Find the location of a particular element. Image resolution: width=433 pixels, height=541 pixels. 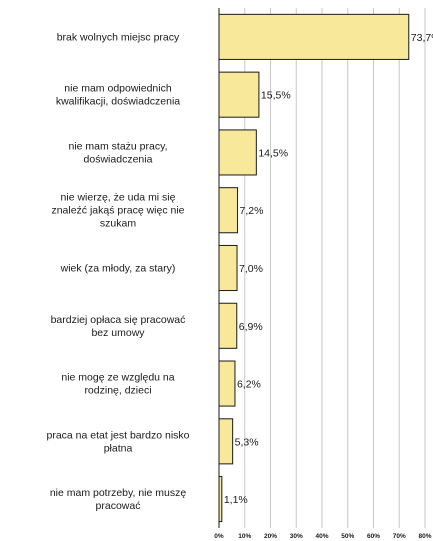

x-tick-label: 60% is located at coordinates (373, 536).